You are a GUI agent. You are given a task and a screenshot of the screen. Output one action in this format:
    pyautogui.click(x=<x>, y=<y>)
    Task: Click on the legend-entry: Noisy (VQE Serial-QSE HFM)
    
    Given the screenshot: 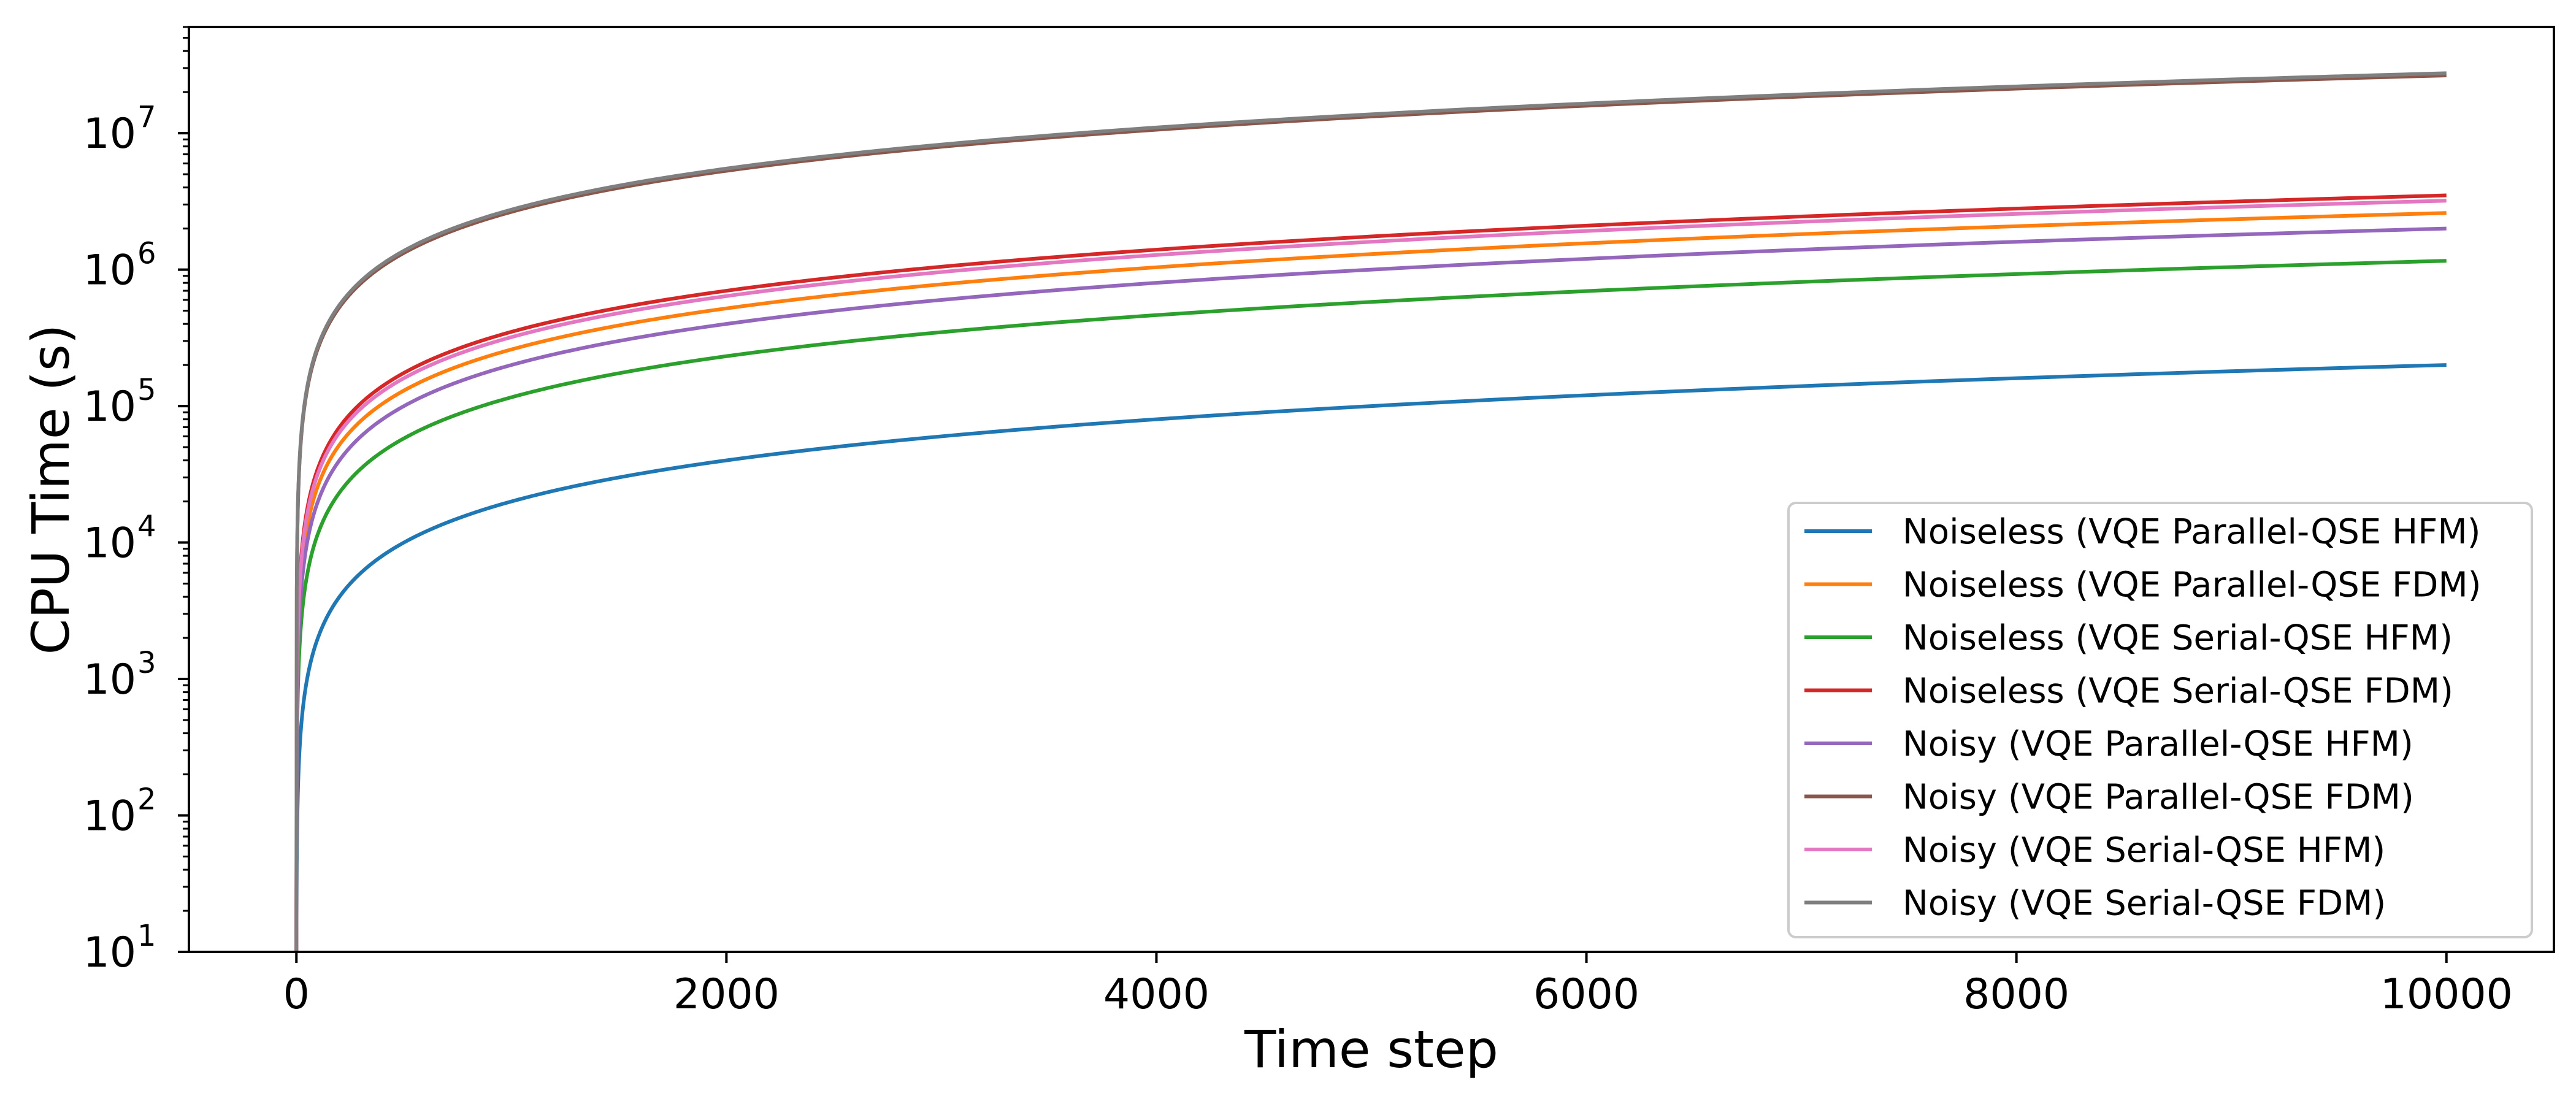 What is the action you would take?
    pyautogui.click(x=2144, y=850)
    